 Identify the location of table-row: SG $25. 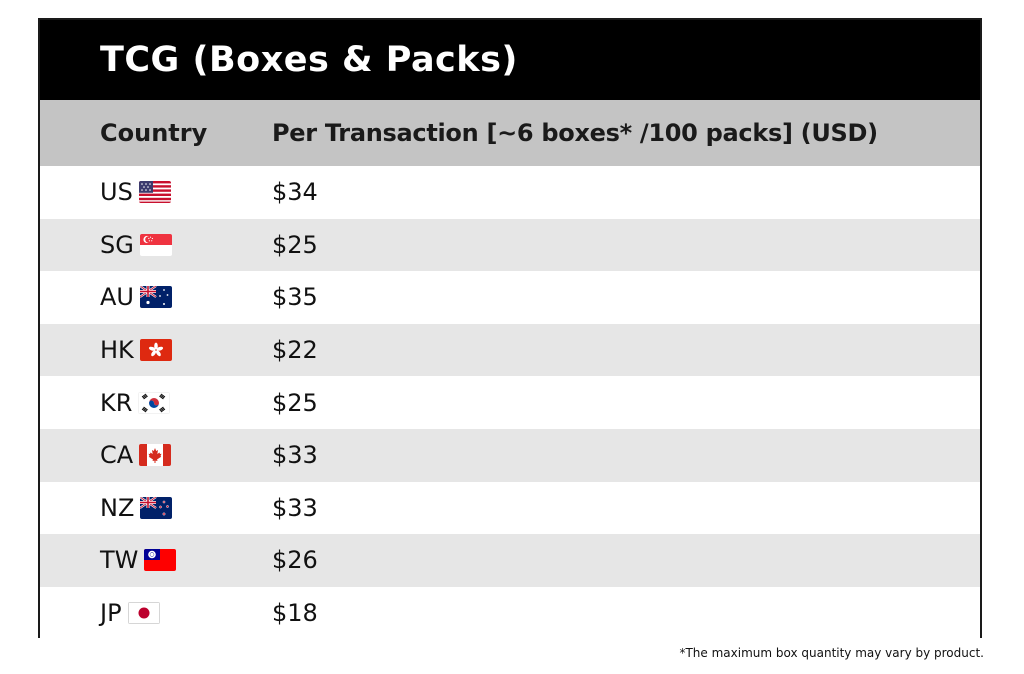
(510, 245).